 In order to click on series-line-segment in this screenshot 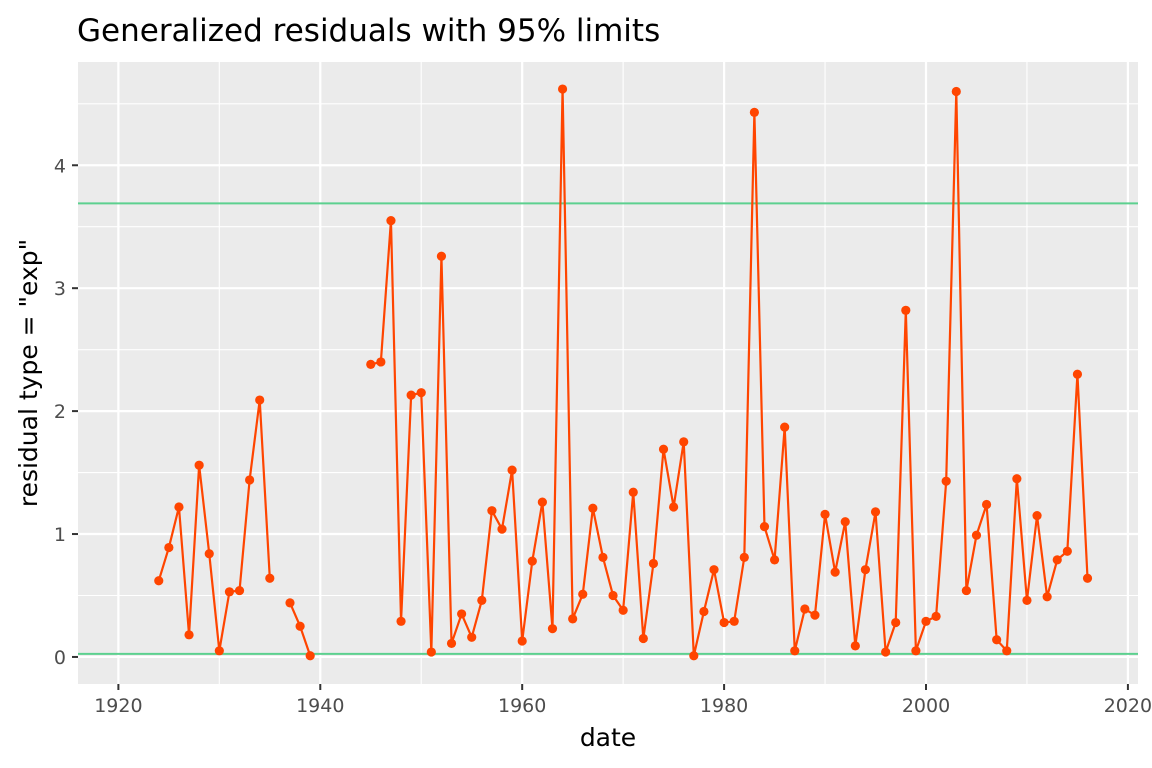, I will do `click(214, 525)`.